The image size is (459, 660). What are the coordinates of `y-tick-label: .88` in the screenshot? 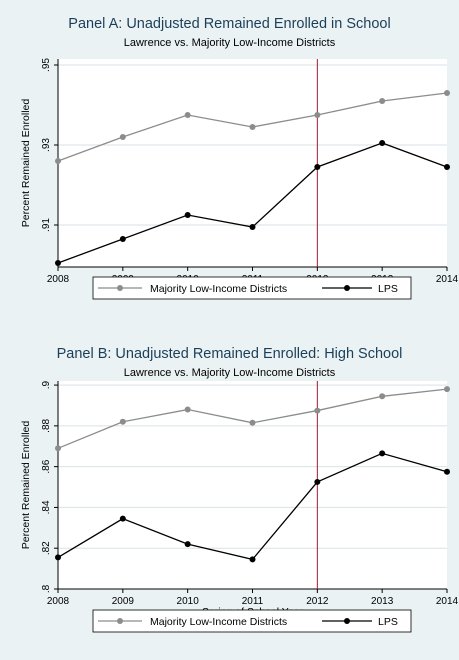 It's located at (46, 425).